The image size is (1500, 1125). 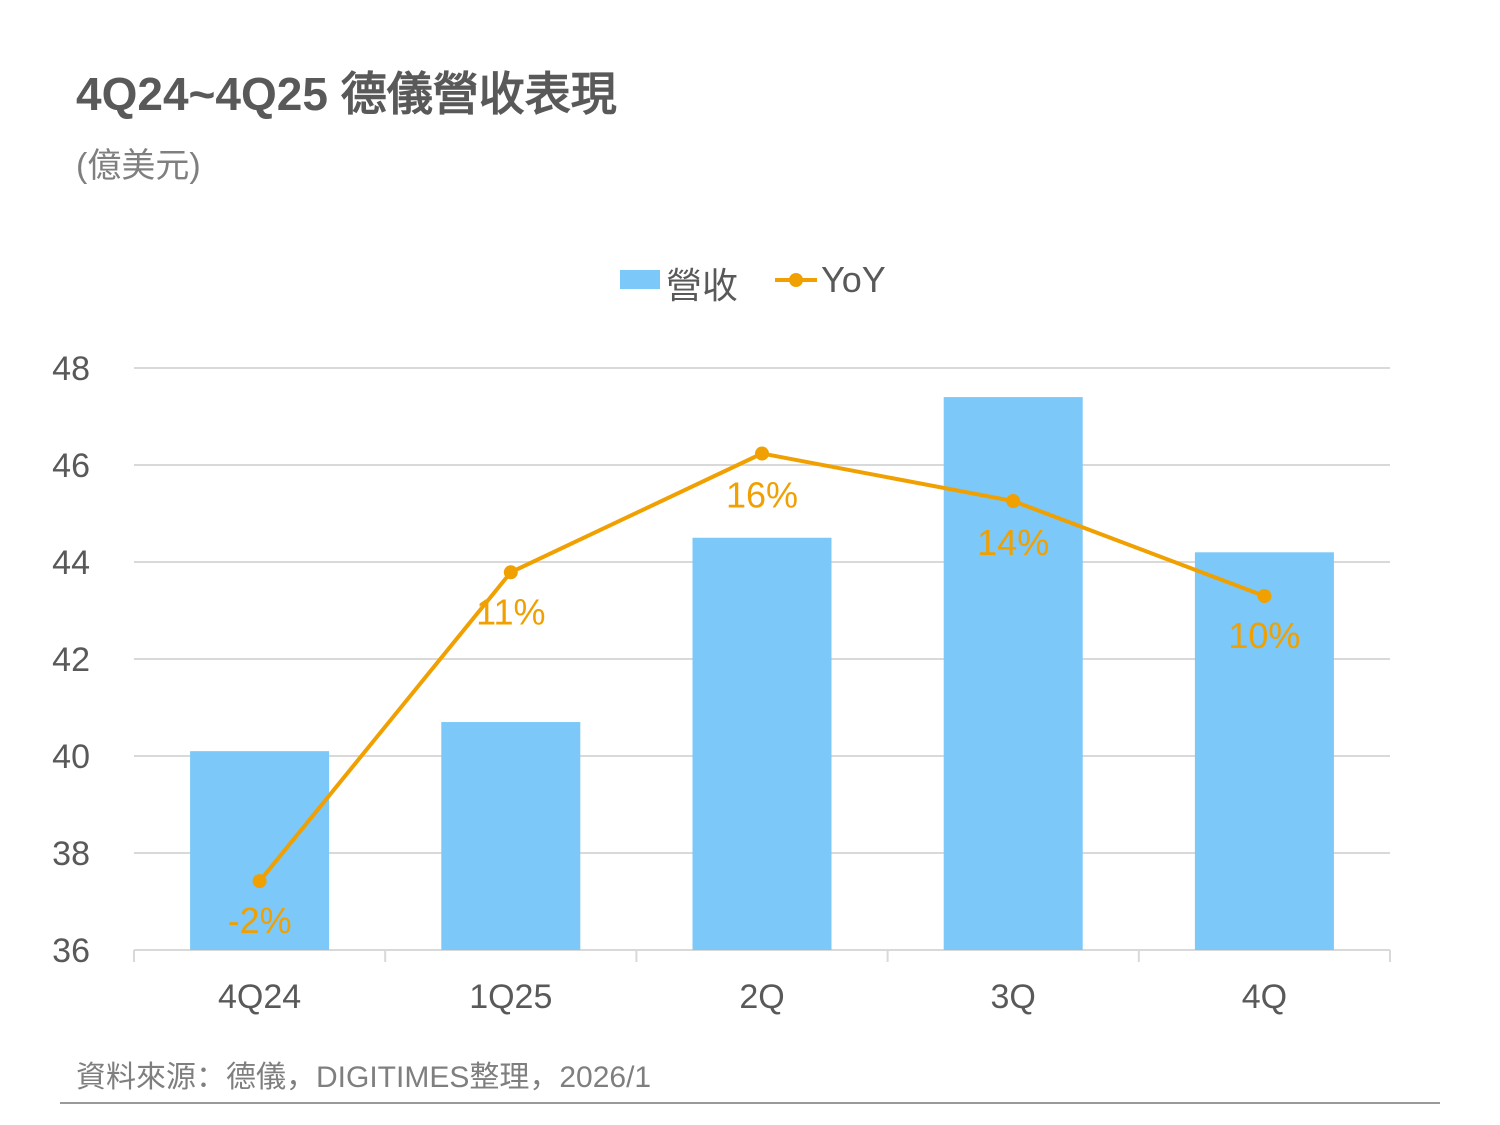 What do you see at coordinates (1264, 997) in the screenshot?
I see `x-tick-label: 4Q` at bounding box center [1264, 997].